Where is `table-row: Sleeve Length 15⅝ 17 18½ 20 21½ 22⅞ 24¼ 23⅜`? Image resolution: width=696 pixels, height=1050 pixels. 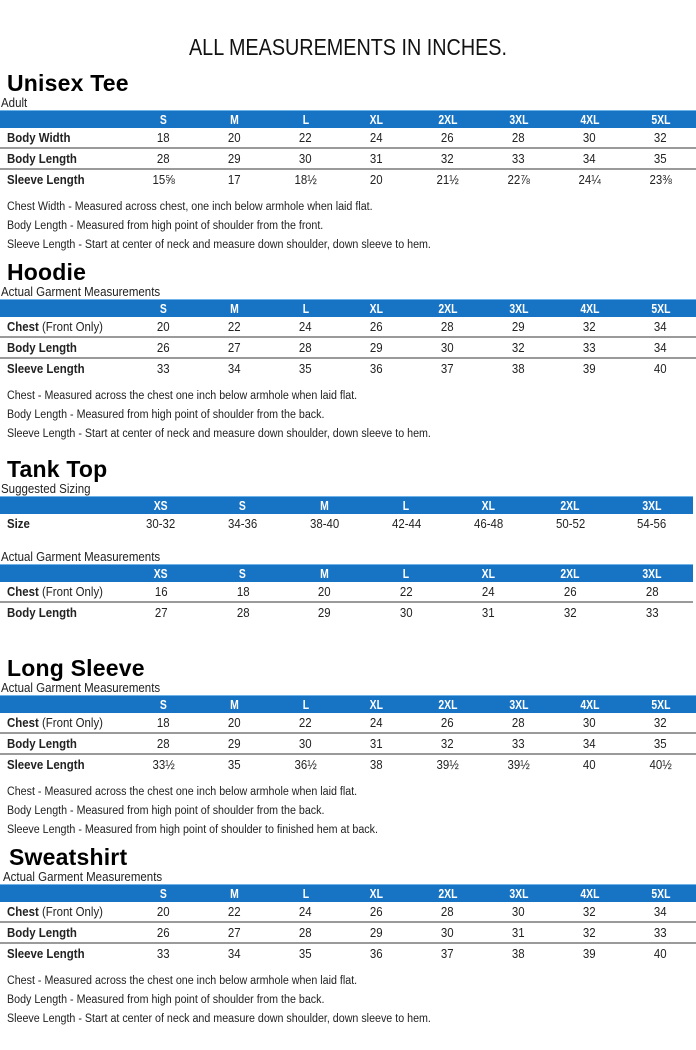 table-row: Sleeve Length 15⅝ 17 18½ 20 21½ 22⅞ 24¼ 23⅜ is located at coordinates (348, 179).